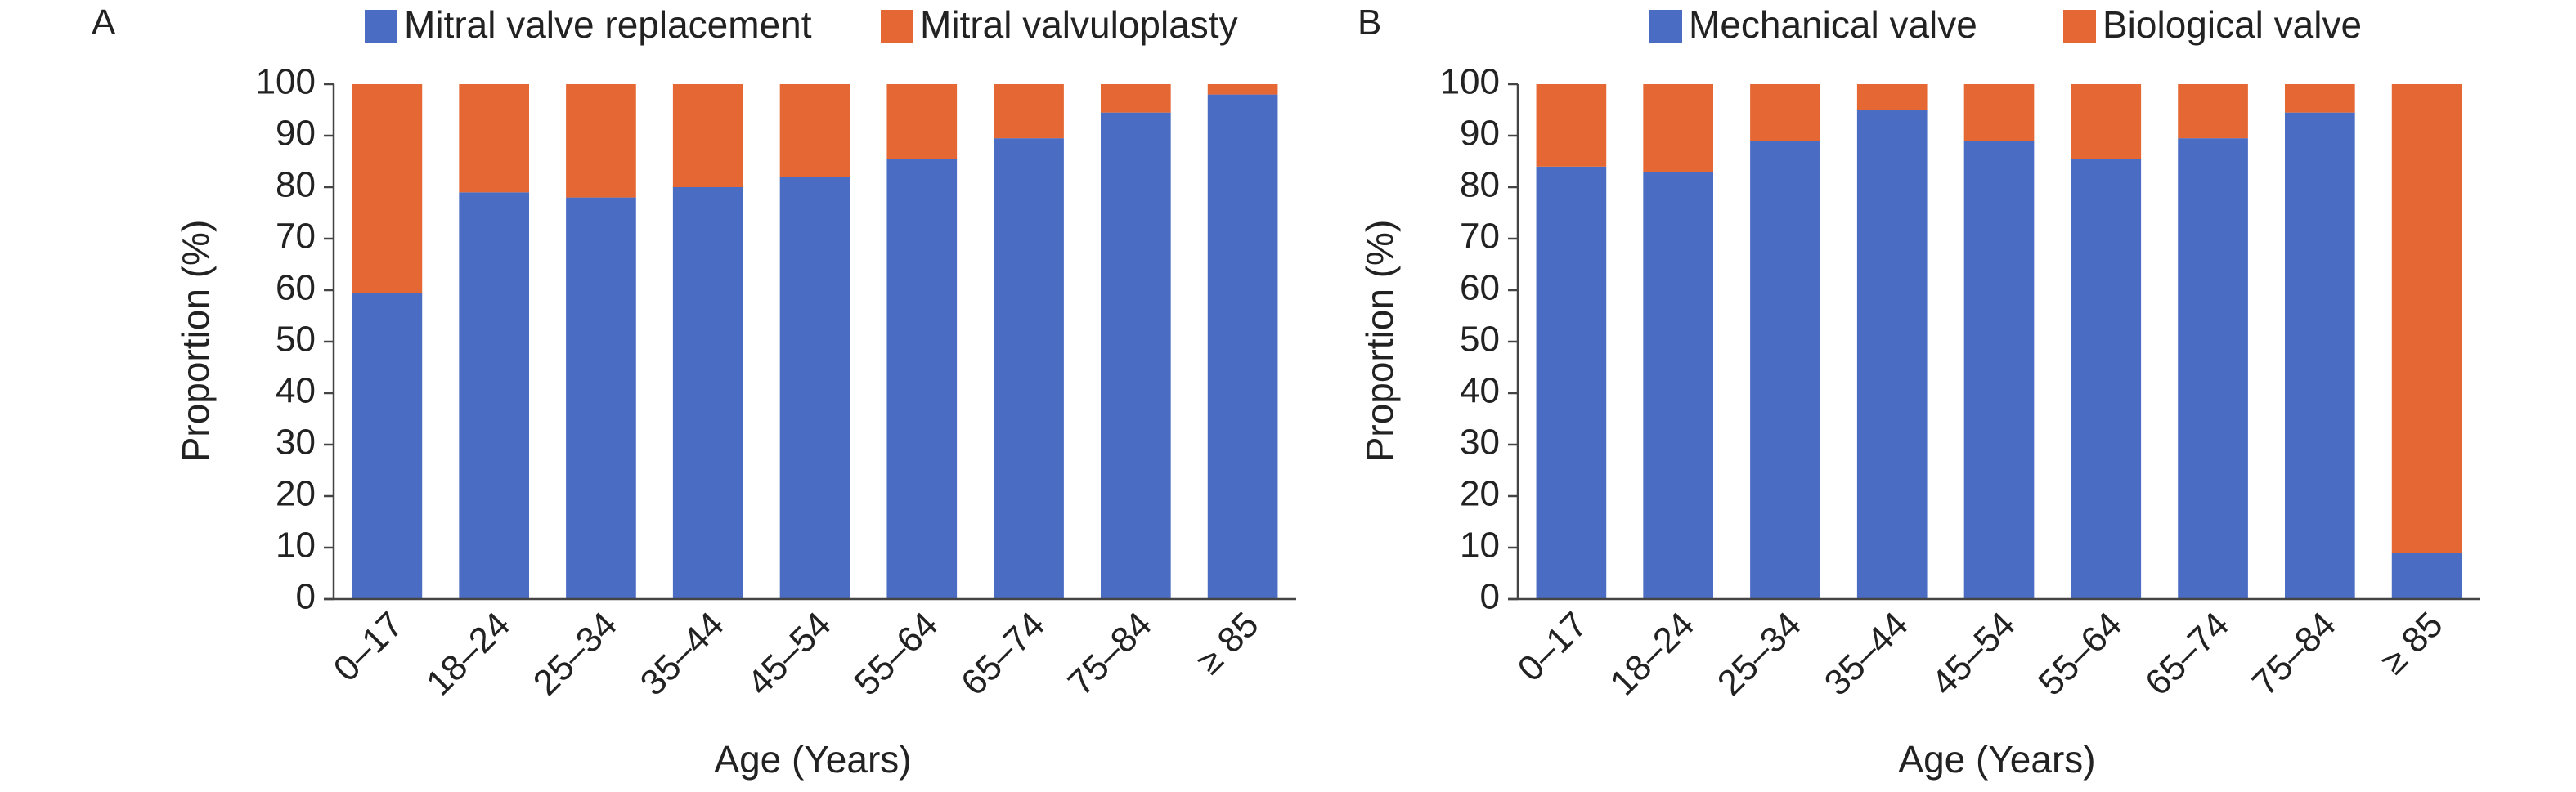  What do you see at coordinates (2233, 24) in the screenshot?
I see `legend-label-1: Biological valve` at bounding box center [2233, 24].